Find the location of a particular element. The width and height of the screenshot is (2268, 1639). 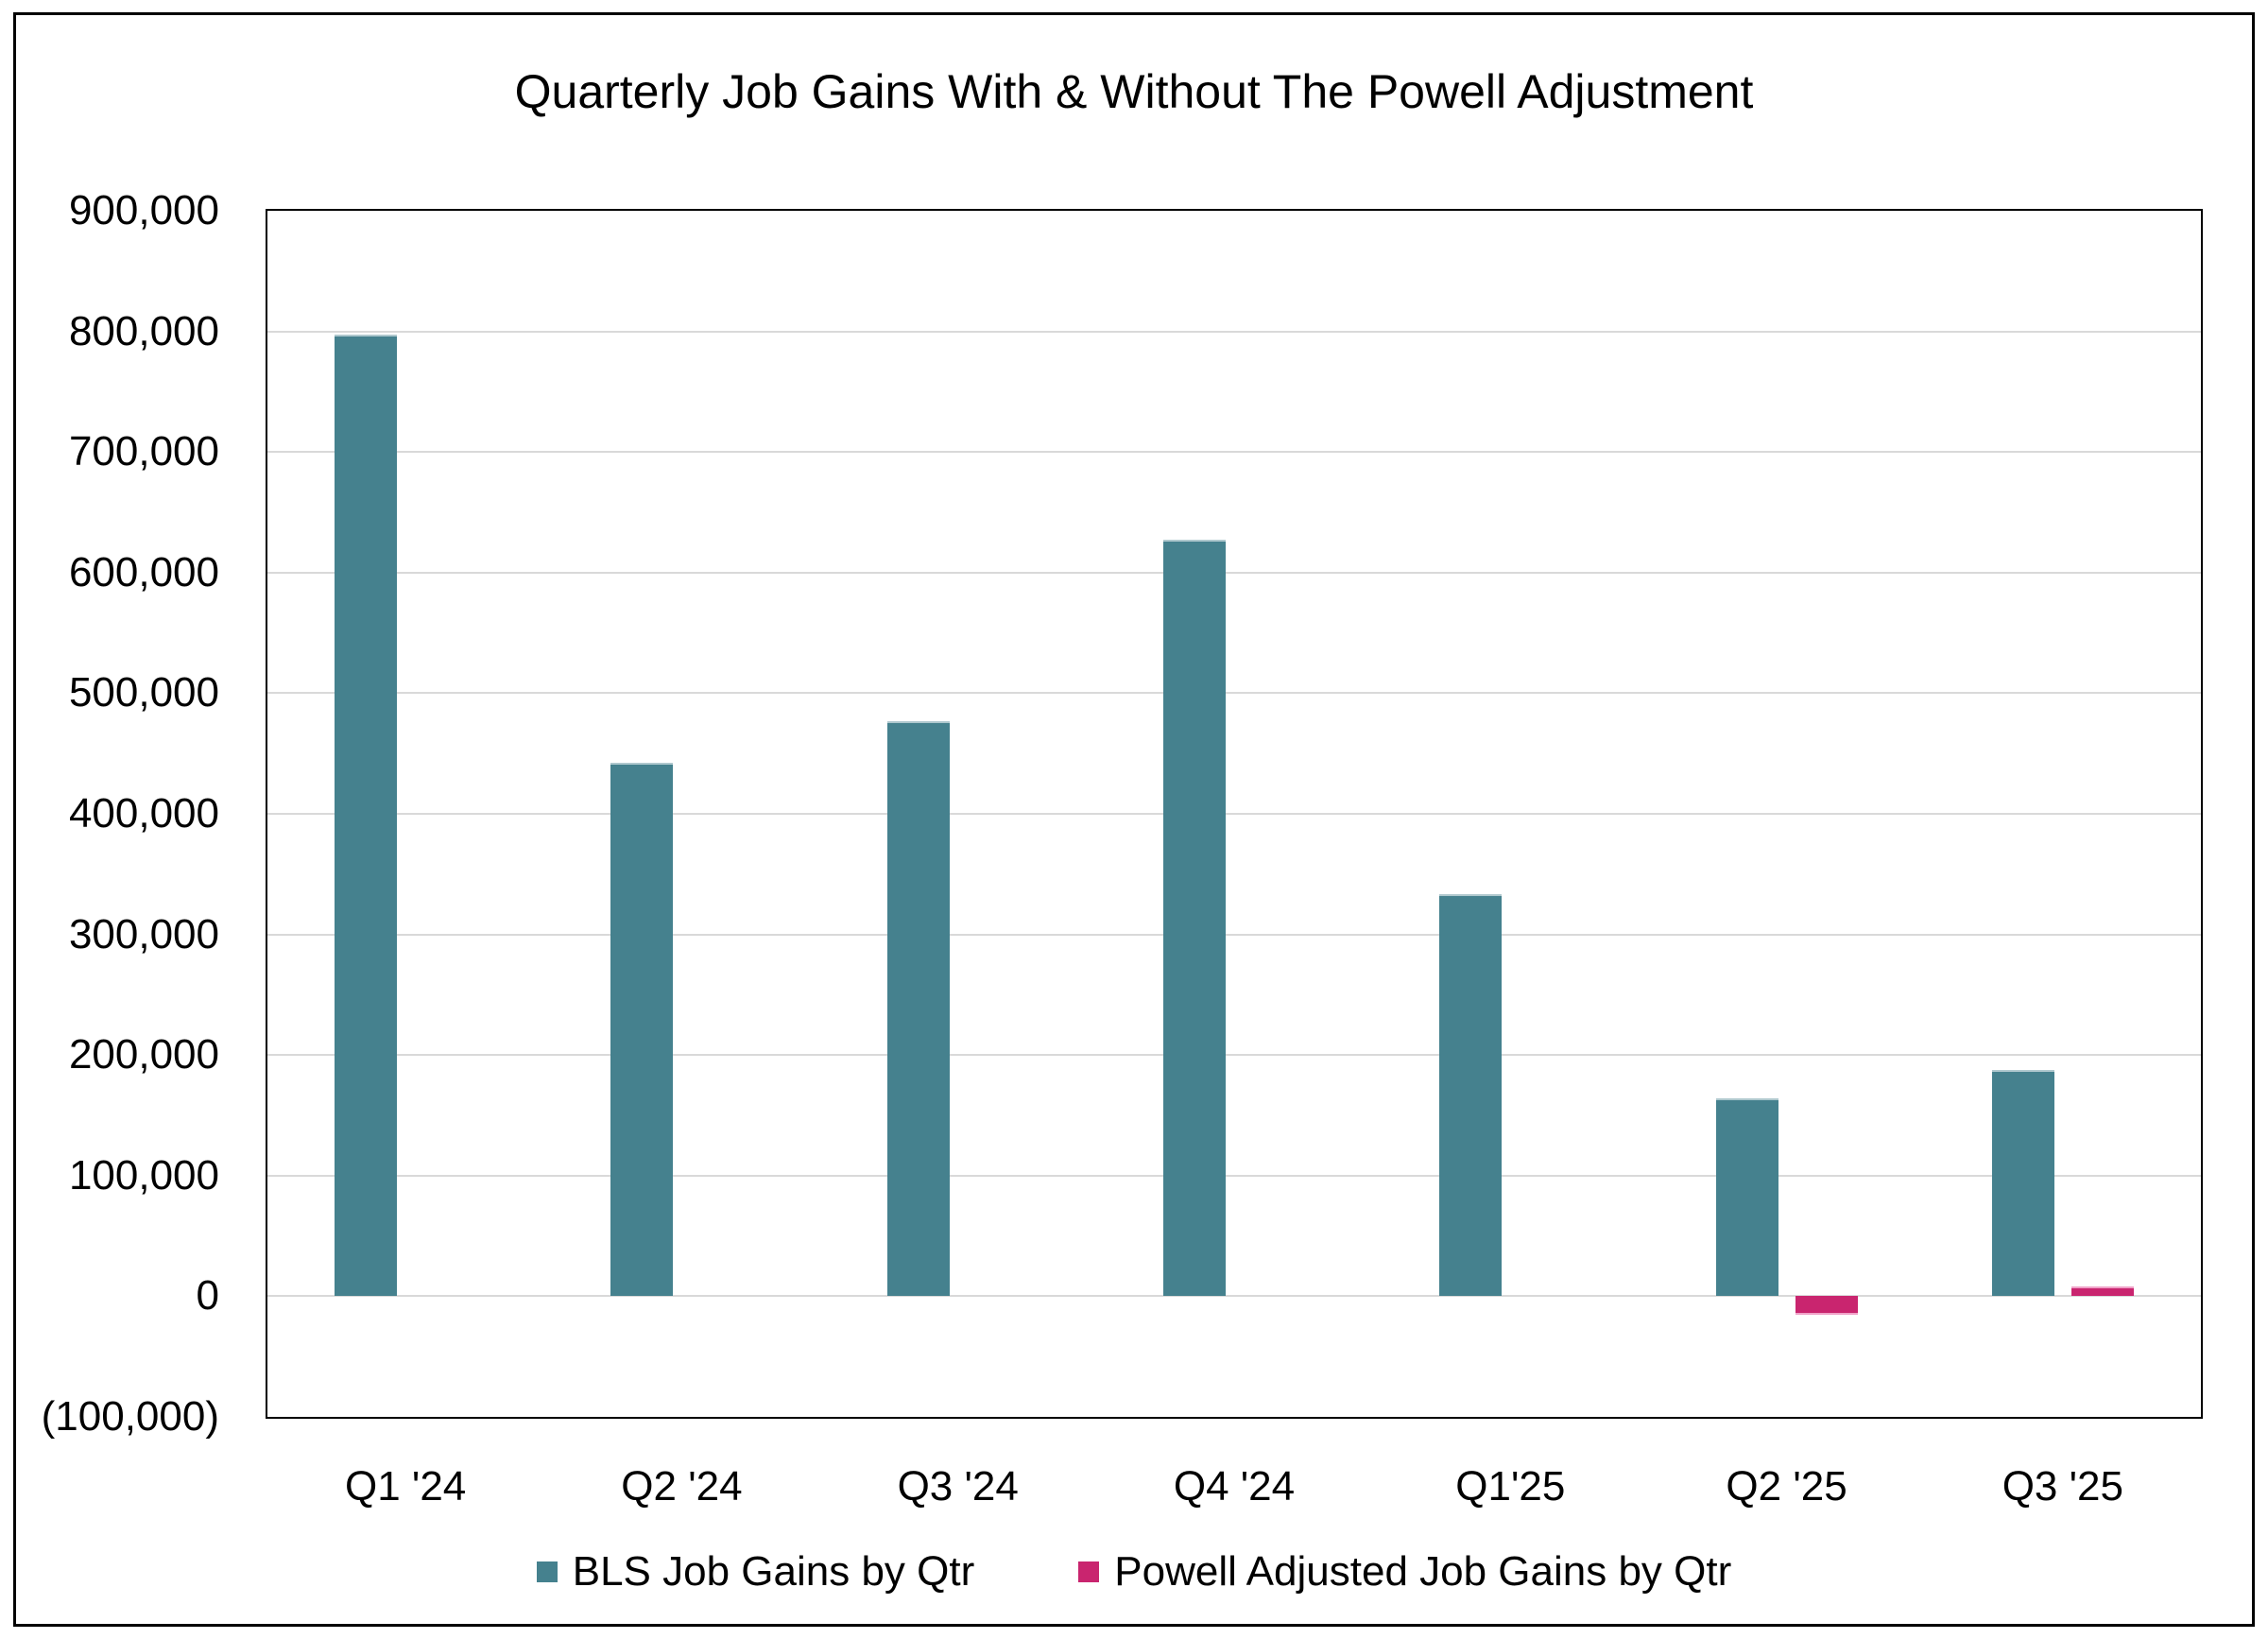

legend-item-powell: Powell Adjusted Job Gains by Qtr is located at coordinates (1404, 1572).